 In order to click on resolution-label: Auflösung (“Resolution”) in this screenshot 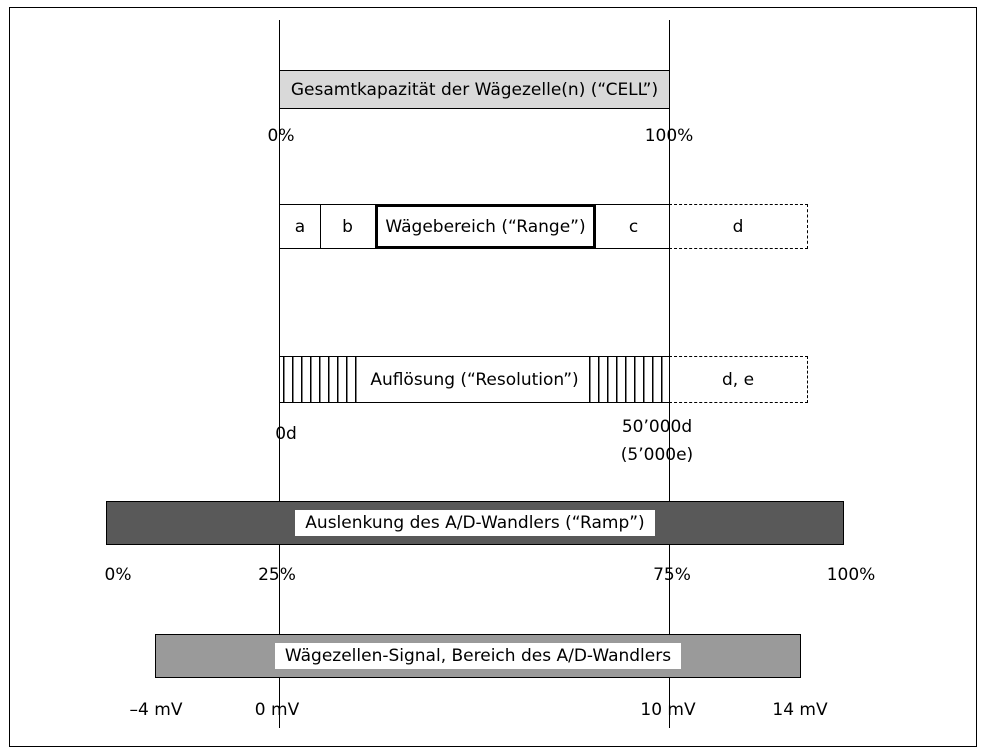, I will do `click(474, 379)`.